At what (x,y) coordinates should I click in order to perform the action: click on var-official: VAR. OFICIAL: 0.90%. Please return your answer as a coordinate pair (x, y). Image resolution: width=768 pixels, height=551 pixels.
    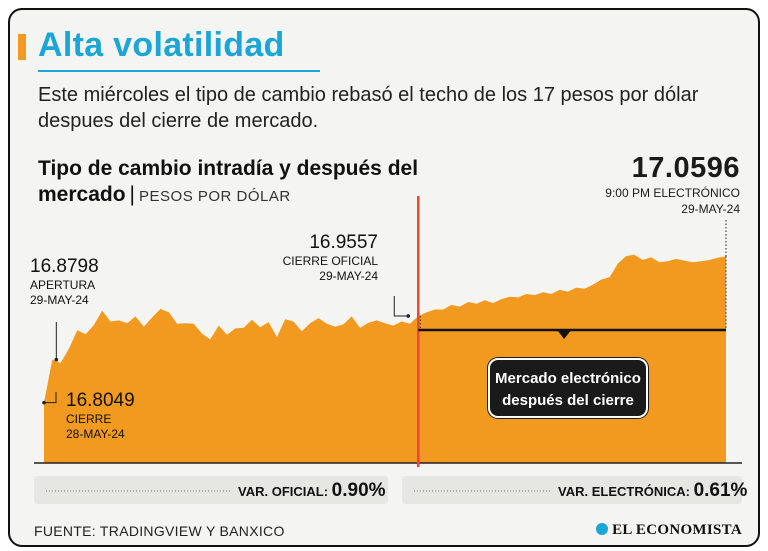
    Looking at the image, I should click on (312, 491).